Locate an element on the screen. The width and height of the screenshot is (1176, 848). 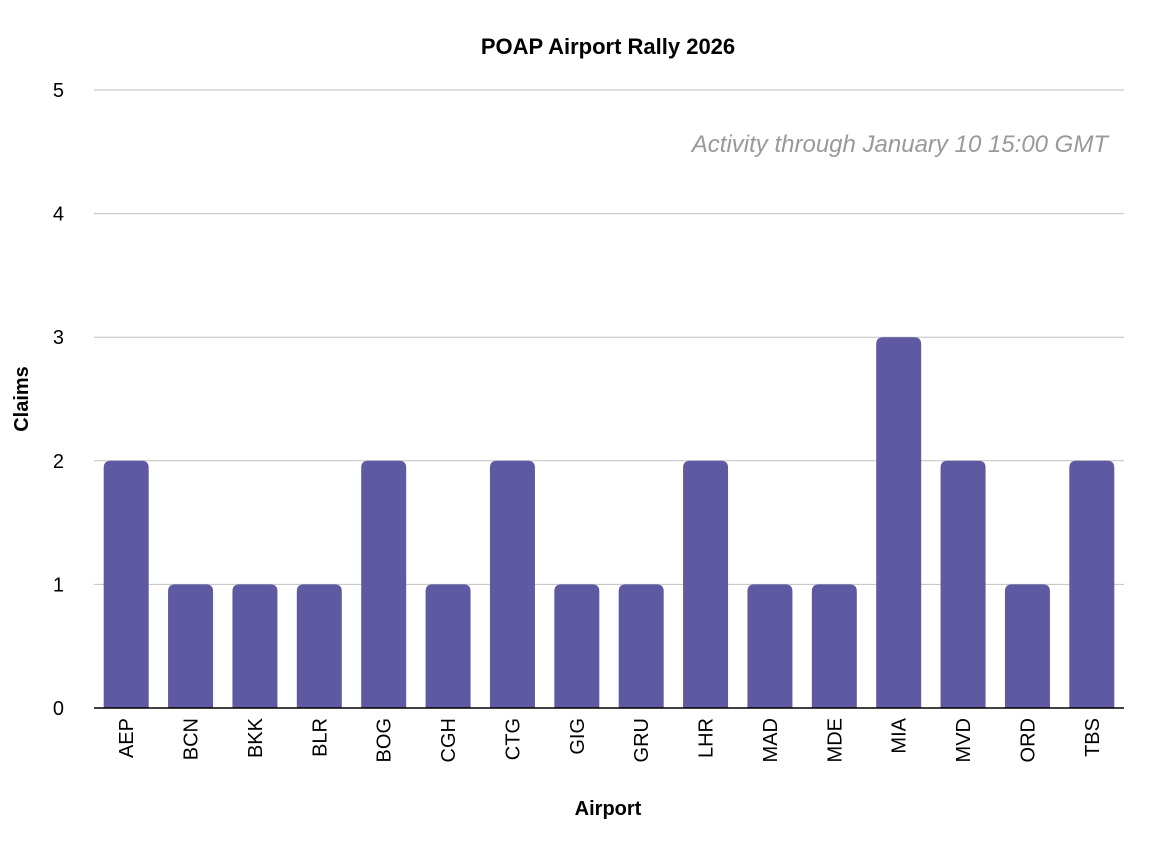
bar-aep is located at coordinates (126, 584).